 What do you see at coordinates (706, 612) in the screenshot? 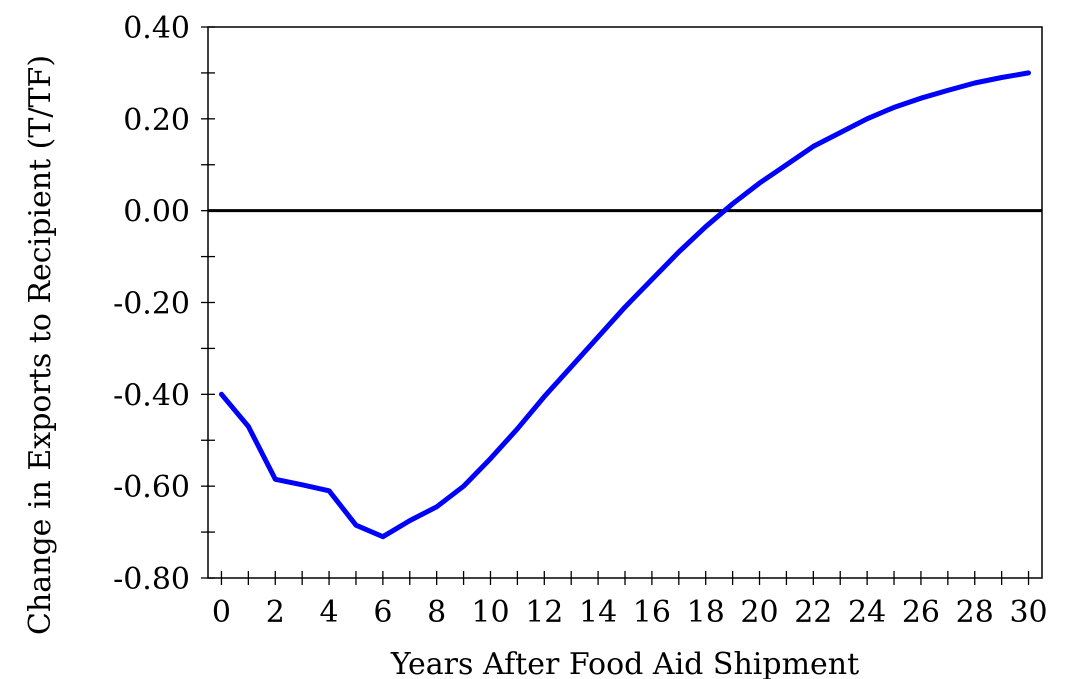
I see `x-tick-label: 18` at bounding box center [706, 612].